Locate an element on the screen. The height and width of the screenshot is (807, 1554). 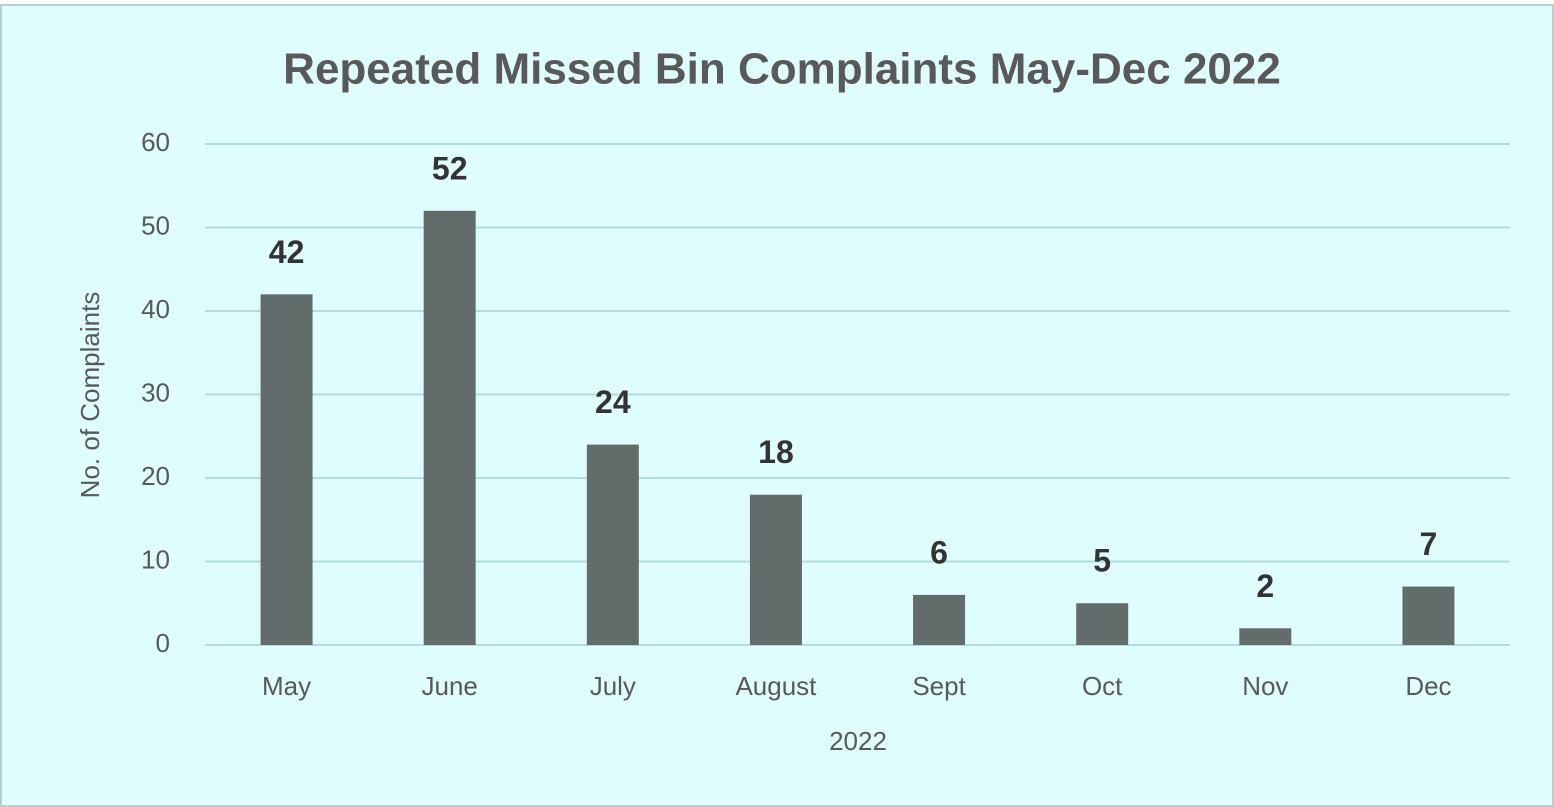
x-tick-label: June is located at coordinates (449, 686).